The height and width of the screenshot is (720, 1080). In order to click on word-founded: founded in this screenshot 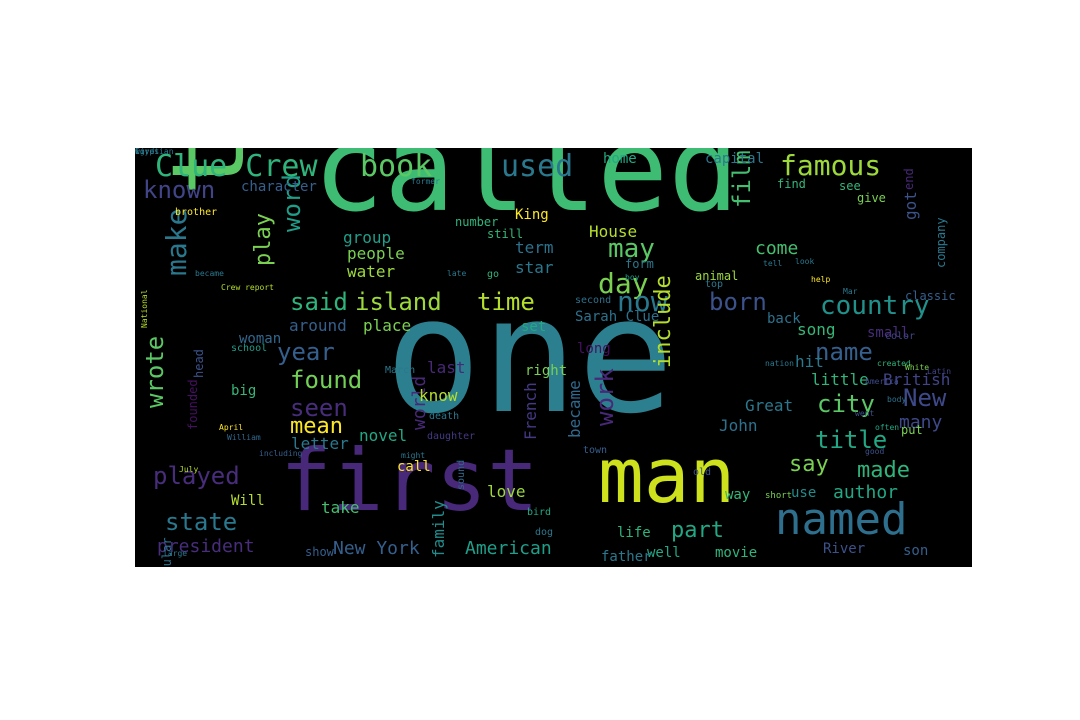, I will do `click(193, 404)`.